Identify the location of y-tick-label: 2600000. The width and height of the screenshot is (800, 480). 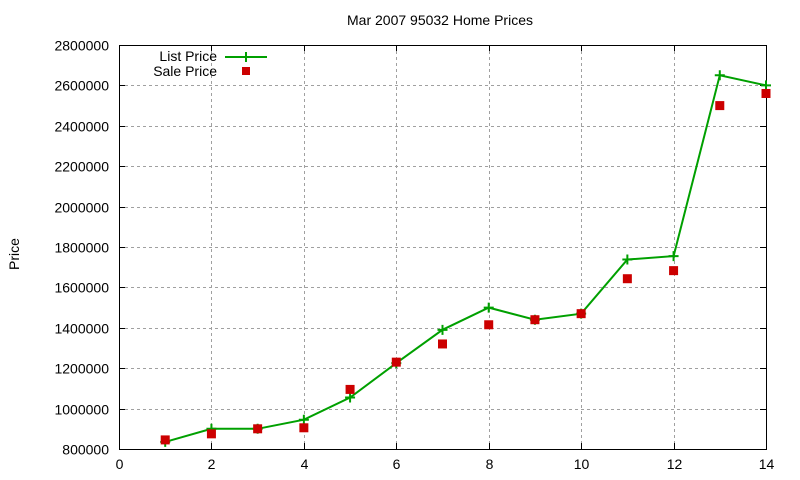
(81, 86).